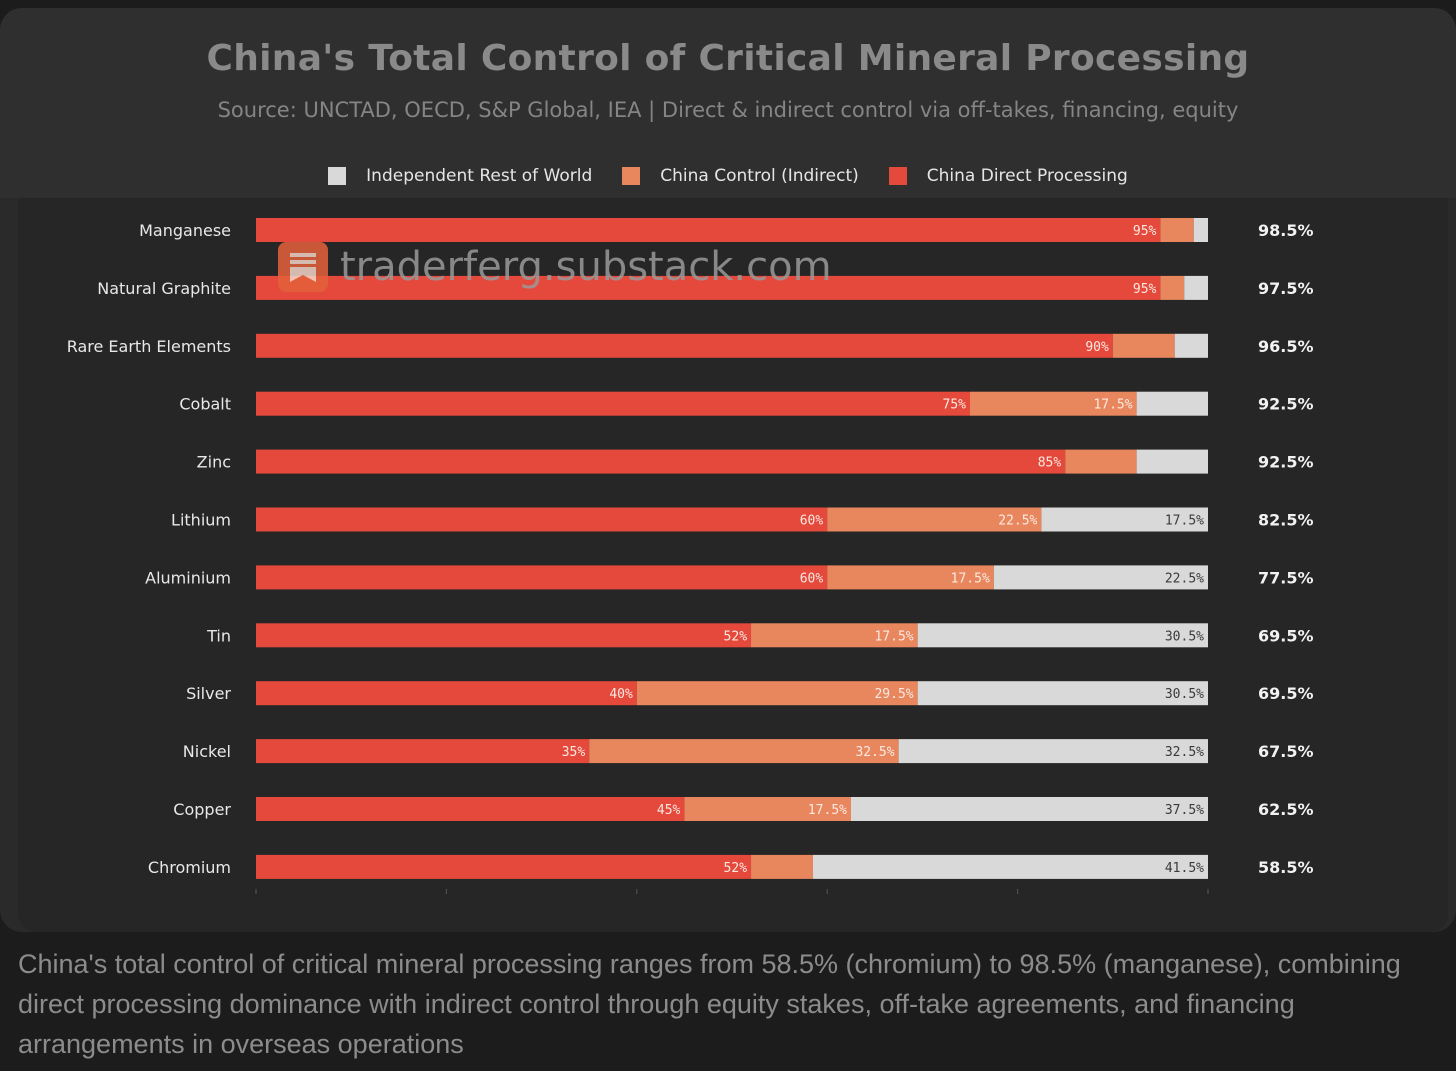 Image resolution: width=1456 pixels, height=1071 pixels. Describe the element at coordinates (1286, 867) in the screenshot. I see `total-label: 58.5%` at that location.